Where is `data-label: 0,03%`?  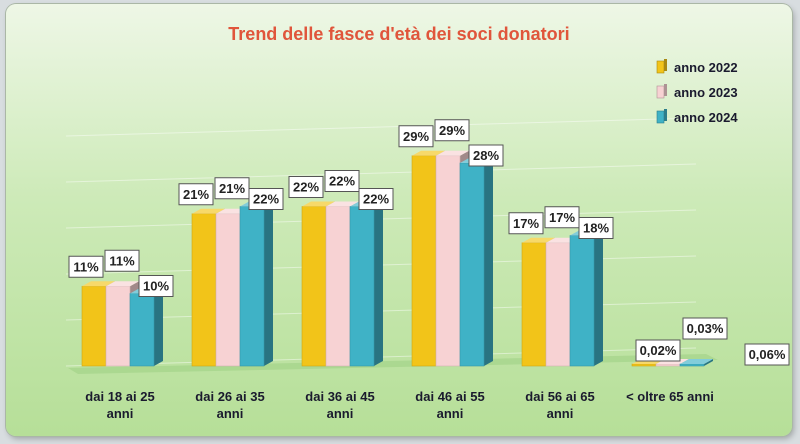 data-label: 0,03% is located at coordinates (705, 328).